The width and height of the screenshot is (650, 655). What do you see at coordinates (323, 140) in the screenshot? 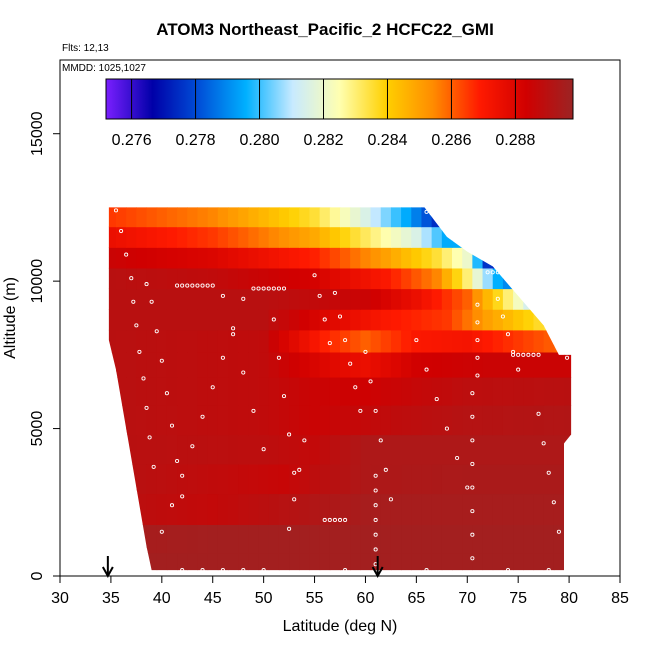
I see `colorbar-tick-label: 0.282` at bounding box center [323, 140].